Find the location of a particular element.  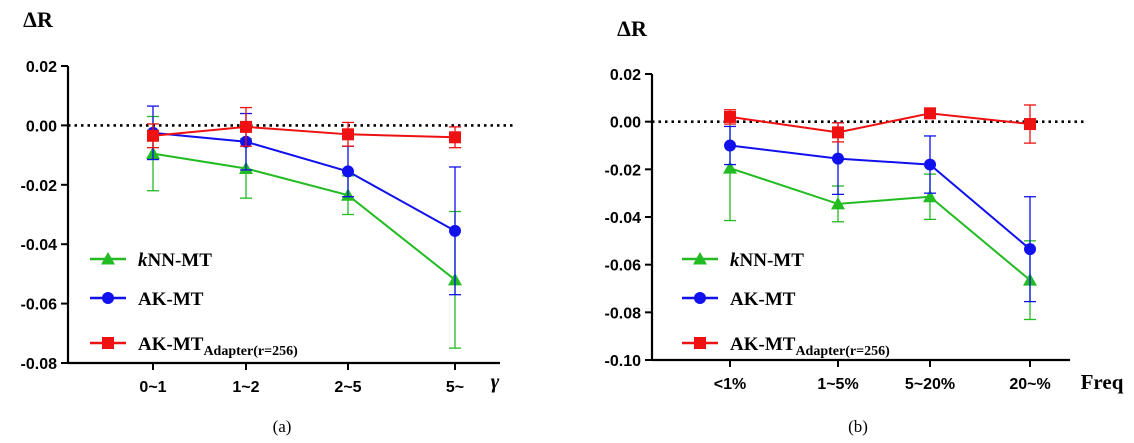

x-axis-label: Freq is located at coordinates (1102, 382).